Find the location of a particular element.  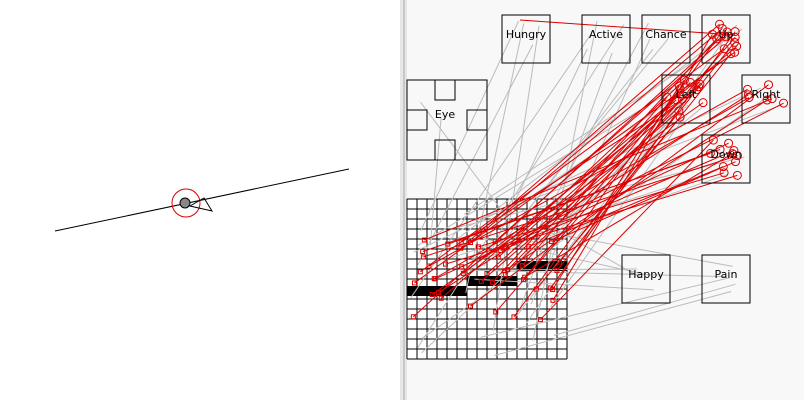

creature-highlight is located at coordinates (186, 203).